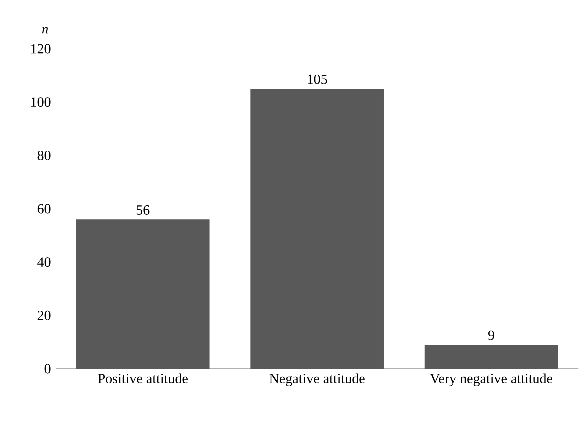 This screenshot has width=579, height=425. Describe the element at coordinates (41, 49) in the screenshot. I see `y-tick-label: 120` at that location.